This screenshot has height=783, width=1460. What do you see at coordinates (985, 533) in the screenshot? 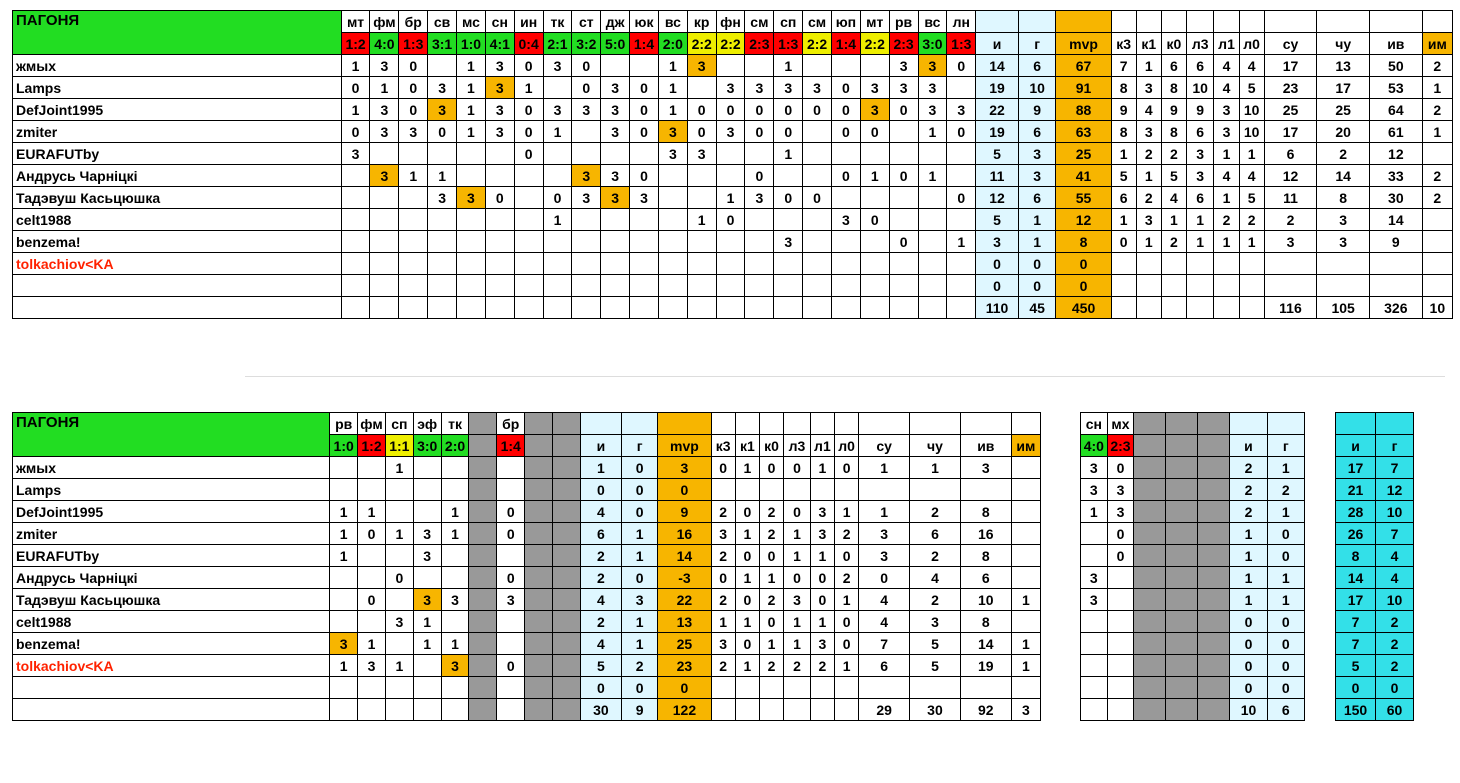
I see `stat-value: 16` at bounding box center [985, 533].